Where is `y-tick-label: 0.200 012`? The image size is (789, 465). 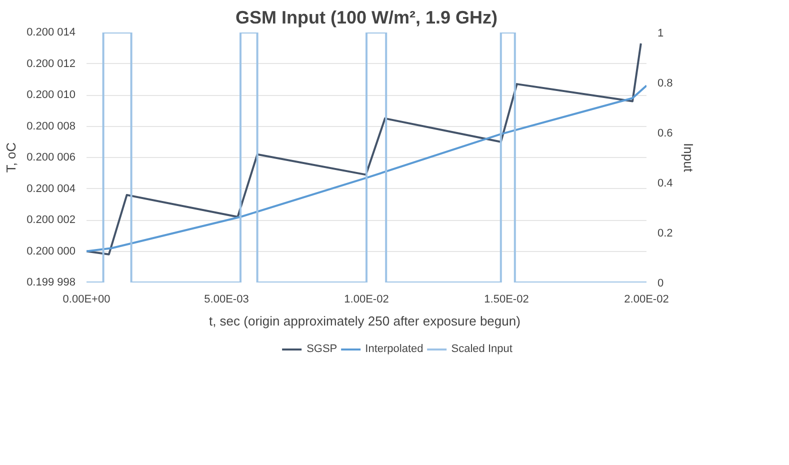 y-tick-label: 0.200 012 is located at coordinates (51, 64).